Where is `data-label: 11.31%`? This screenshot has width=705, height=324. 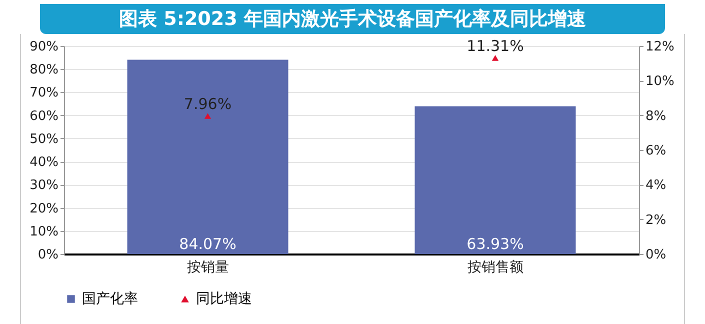
data-label: 11.31% is located at coordinates (495, 45).